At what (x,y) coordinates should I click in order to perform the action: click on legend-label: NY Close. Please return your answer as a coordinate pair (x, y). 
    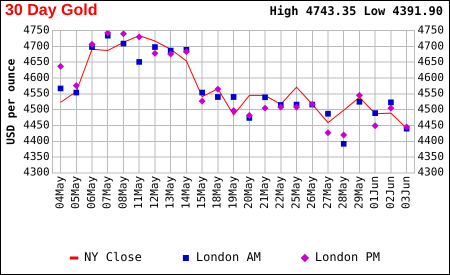
    Looking at the image, I should click on (113, 257).